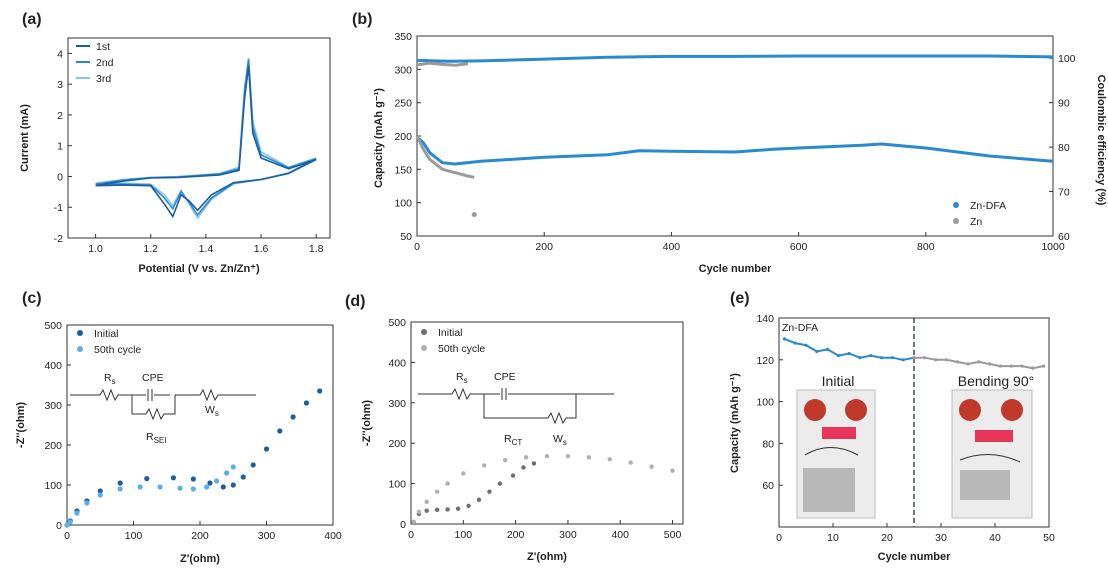 This screenshot has width=1108, height=580. Describe the element at coordinates (80, 349) in the screenshot. I see `chart-c-legend-swatch` at that location.